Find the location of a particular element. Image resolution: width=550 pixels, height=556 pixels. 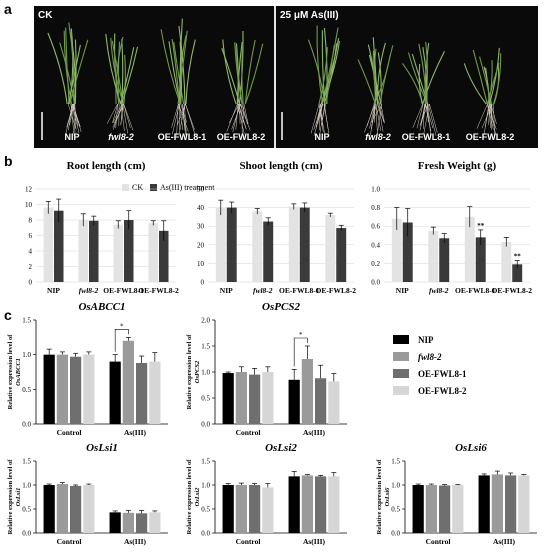

photo-label-fwl-ck: fwl8-2 is located at coordinates (121, 137).